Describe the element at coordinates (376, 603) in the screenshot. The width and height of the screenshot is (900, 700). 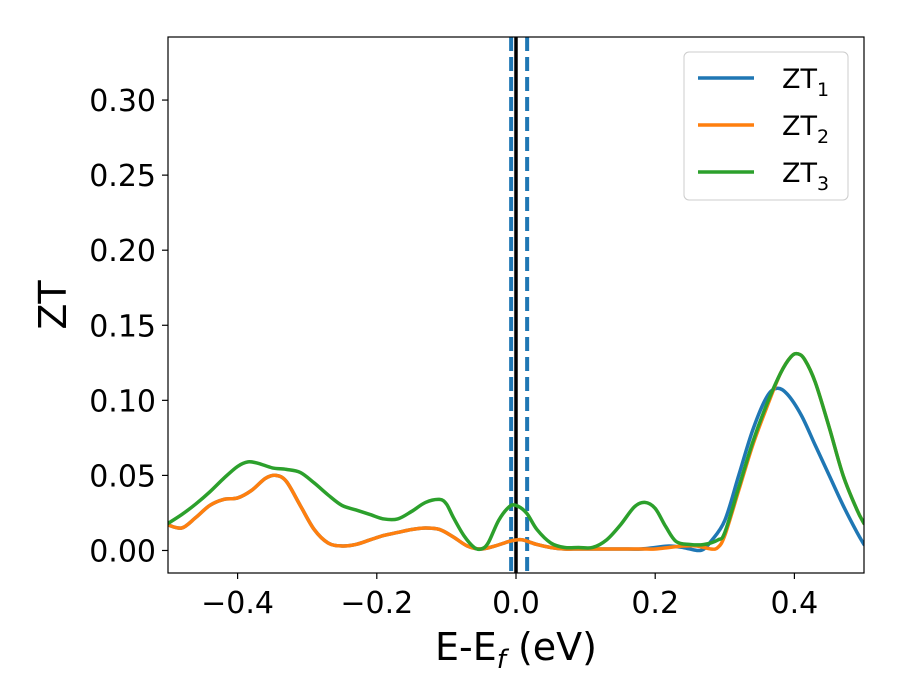
I see `x-tick-label: −0.2` at that location.